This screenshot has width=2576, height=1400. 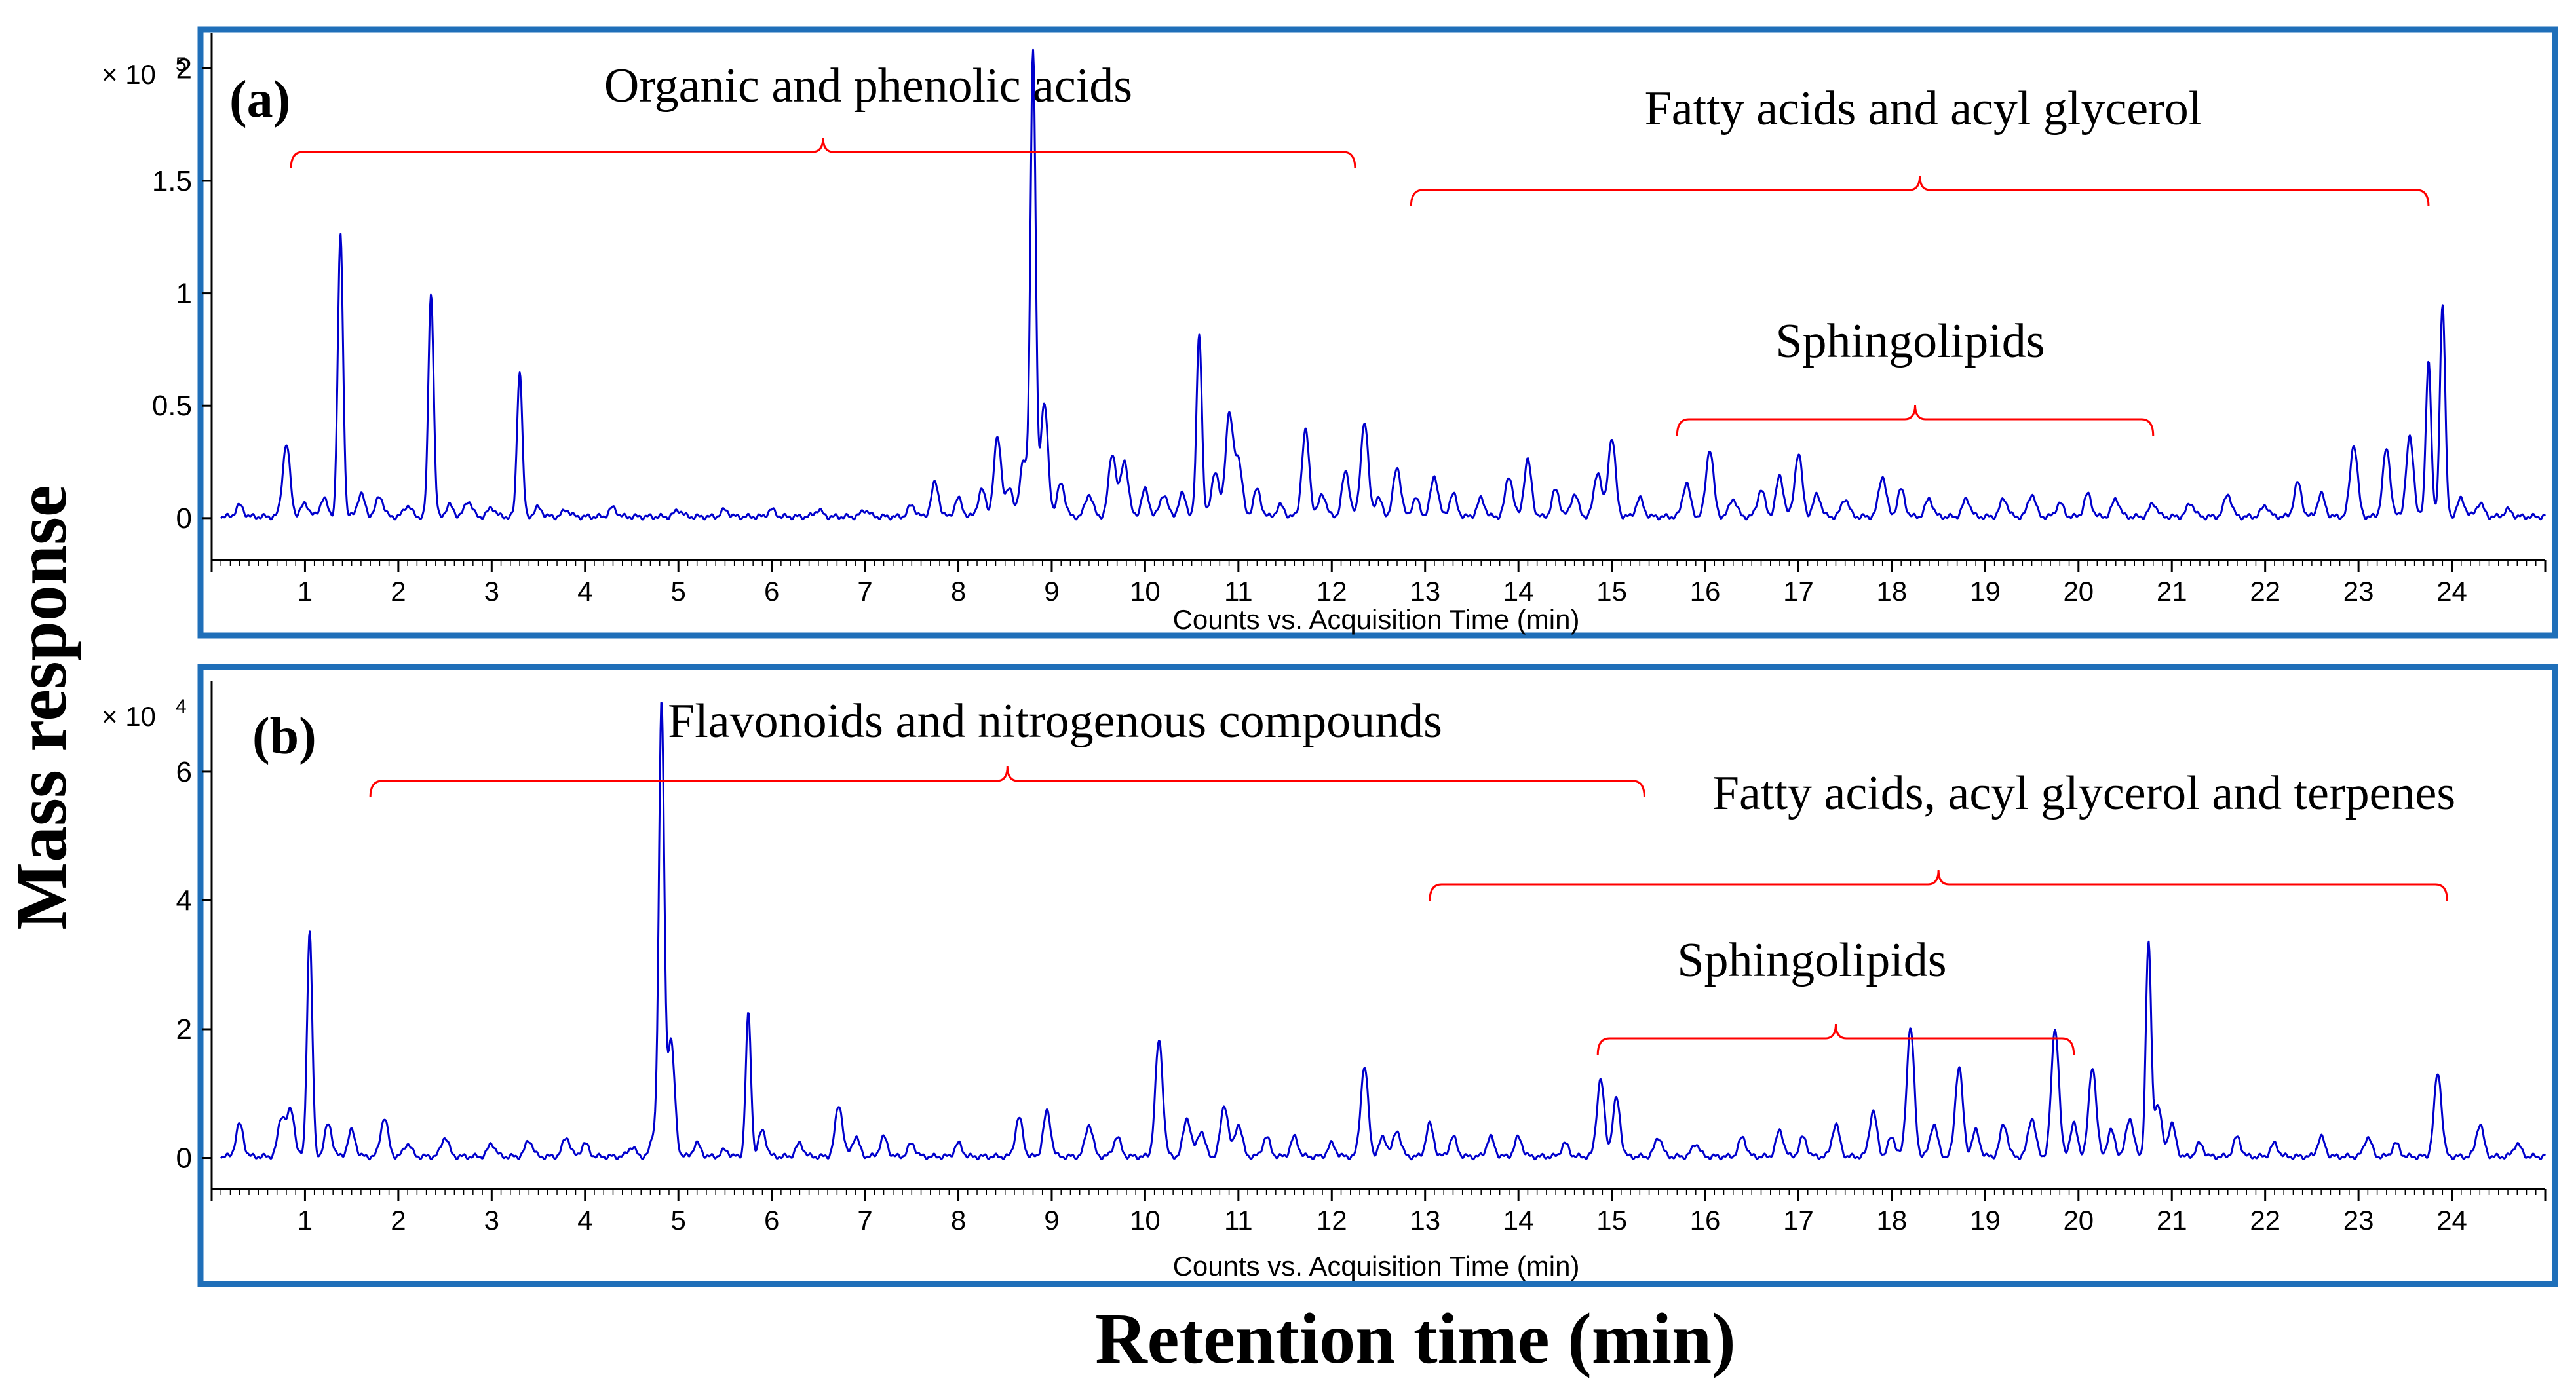 What do you see at coordinates (184, 1159) in the screenshot?
I see `panel-b-y-tick-label: 0` at bounding box center [184, 1159].